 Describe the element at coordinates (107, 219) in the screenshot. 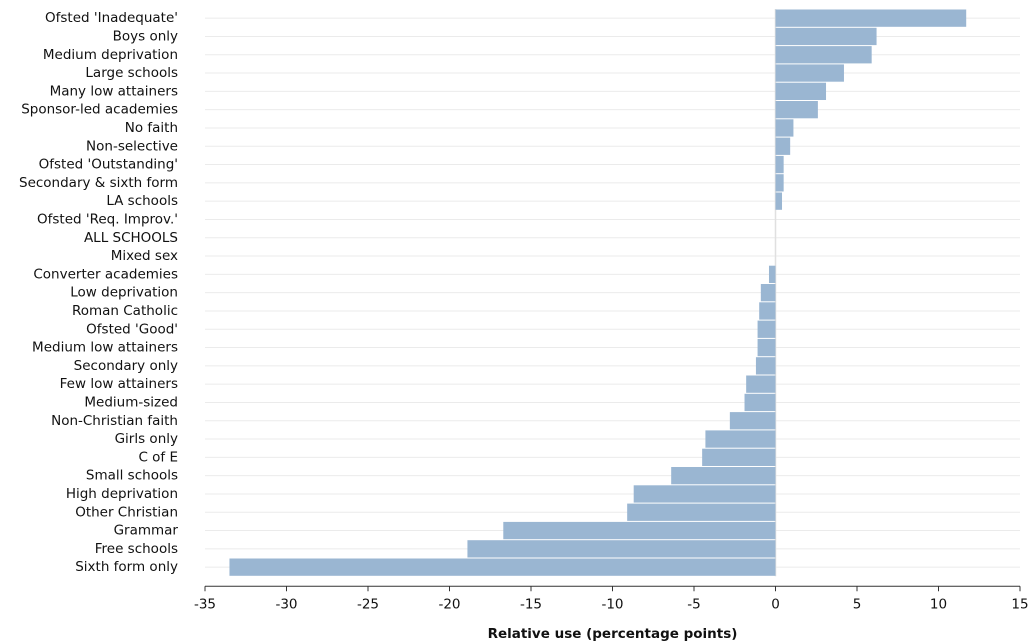

I see `category-label: Ofsted 'Req. Improv.'` at that location.